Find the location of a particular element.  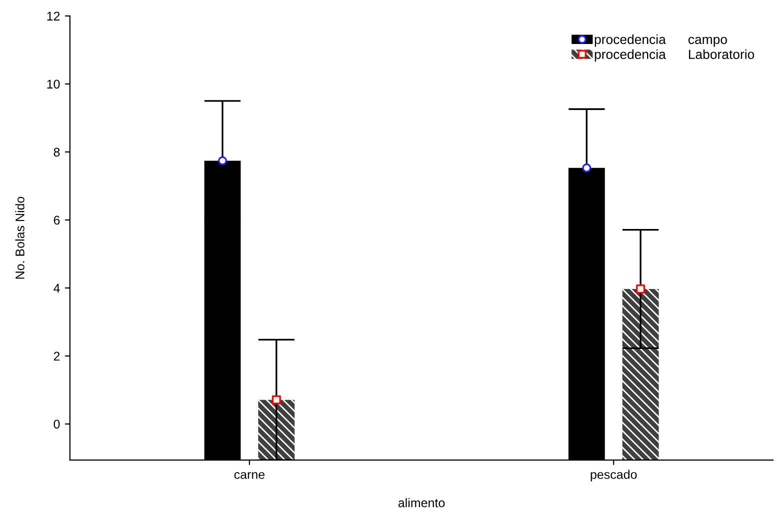

y-tick-label: 2 is located at coordinates (57, 356).